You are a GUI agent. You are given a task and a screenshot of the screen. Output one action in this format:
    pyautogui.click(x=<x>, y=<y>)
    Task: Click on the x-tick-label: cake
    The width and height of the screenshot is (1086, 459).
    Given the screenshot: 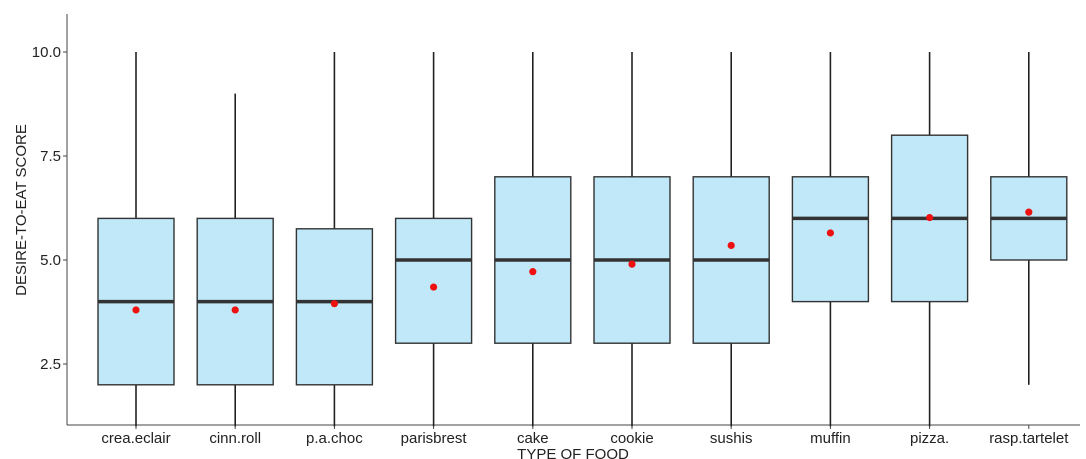 What is the action you would take?
    pyautogui.click(x=533, y=438)
    